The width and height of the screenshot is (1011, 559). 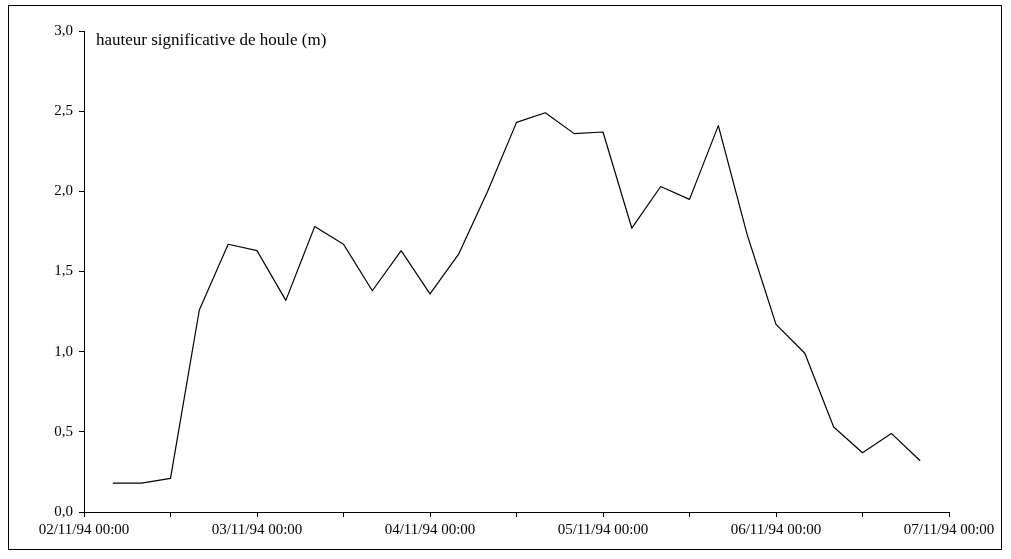 I want to click on y-tick-label: 1,5, so click(x=63, y=270).